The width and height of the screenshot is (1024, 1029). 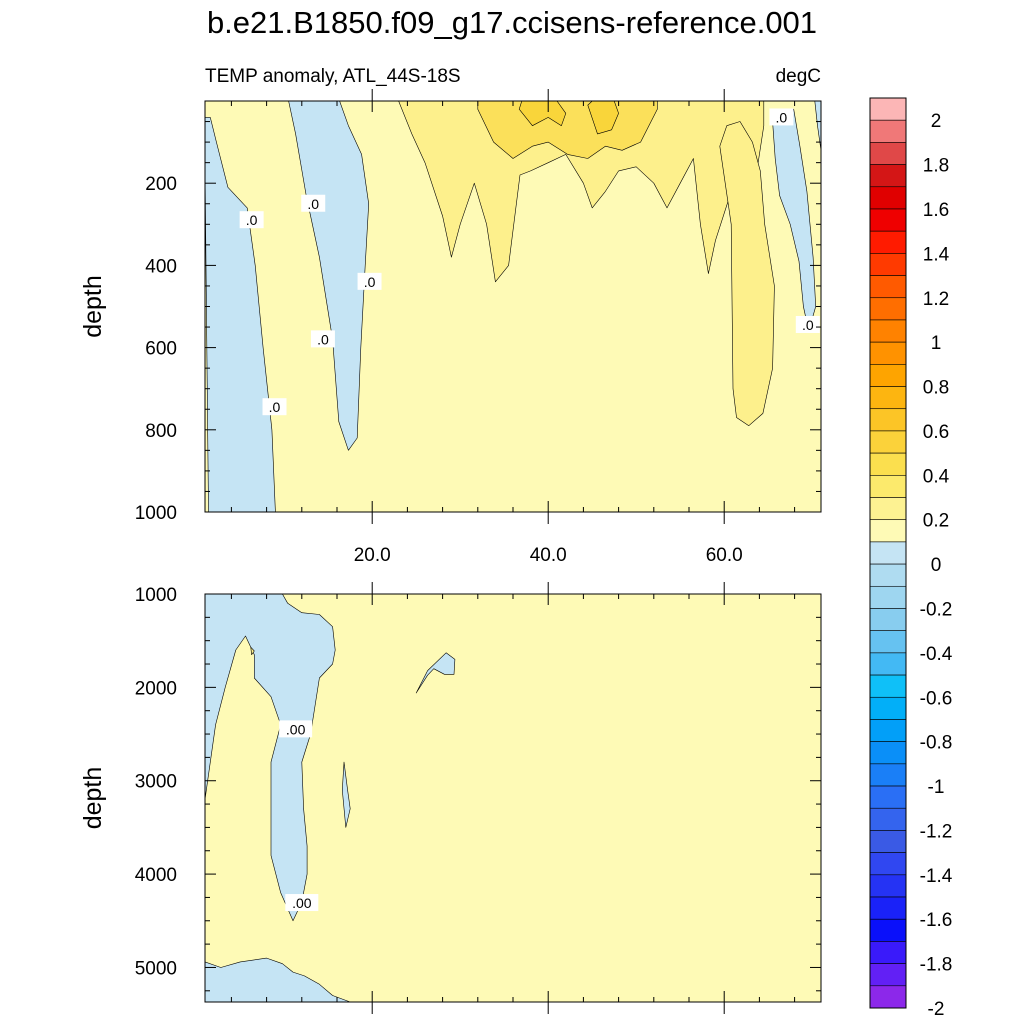 I want to click on colorbar-label: 1, so click(x=936, y=343).